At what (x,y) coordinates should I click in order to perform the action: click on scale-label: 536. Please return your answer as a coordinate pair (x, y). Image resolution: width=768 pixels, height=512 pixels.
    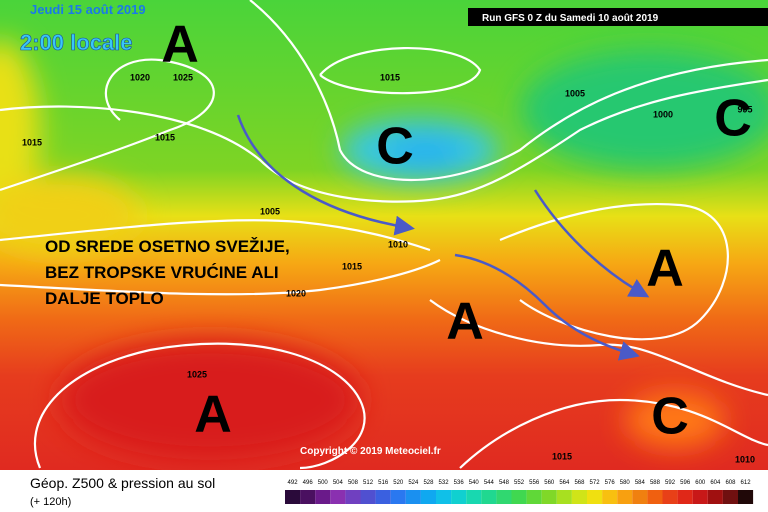
    Looking at the image, I should click on (459, 483).